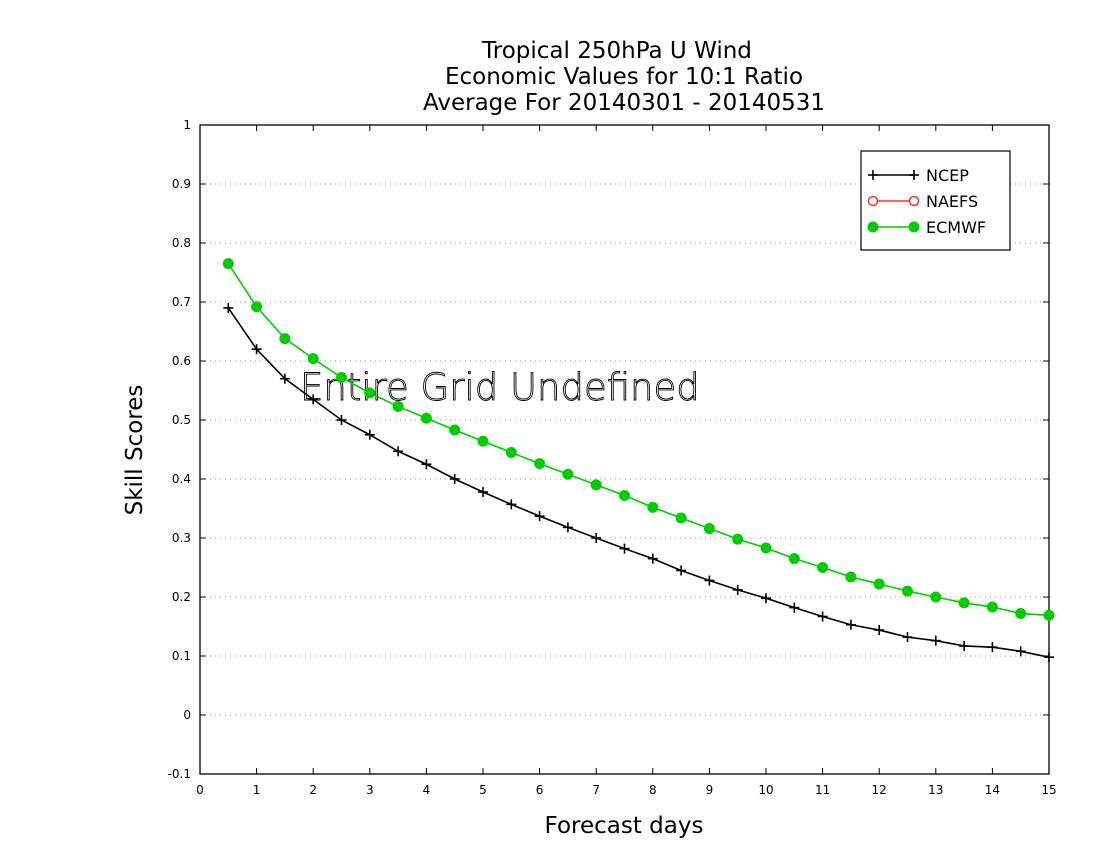 This screenshot has height=850, width=1100. What do you see at coordinates (257, 790) in the screenshot?
I see `x-tick-label-1: 1` at bounding box center [257, 790].